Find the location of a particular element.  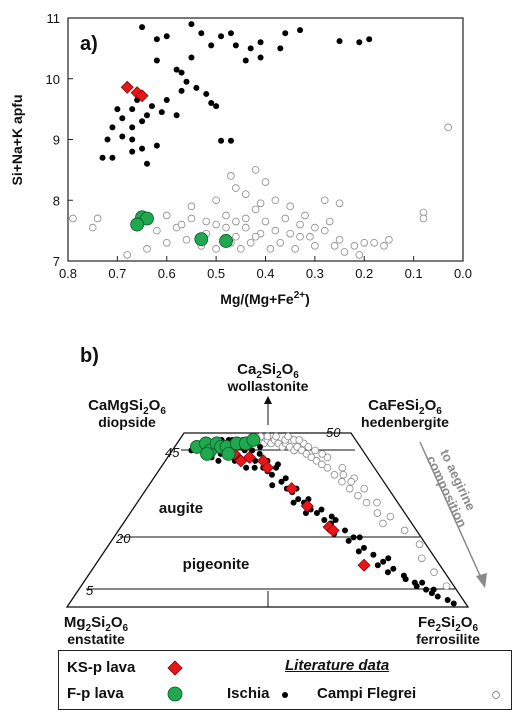

legend-literature-title: Literature data is located at coordinates (337, 665).